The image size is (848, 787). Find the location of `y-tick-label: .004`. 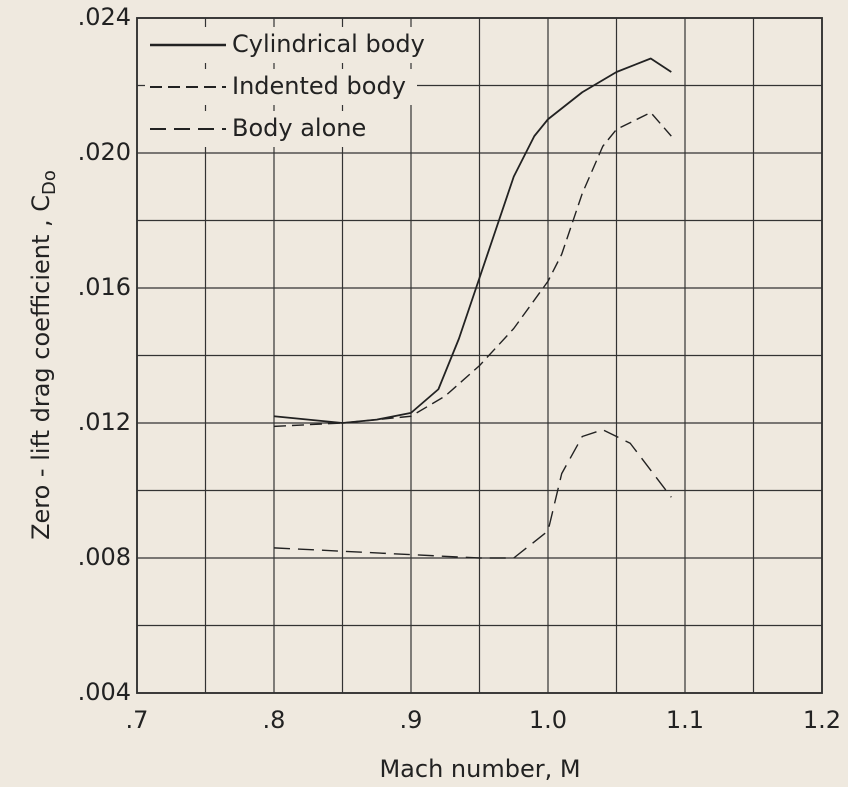

y-tick-label: .004 is located at coordinates (104, 692).